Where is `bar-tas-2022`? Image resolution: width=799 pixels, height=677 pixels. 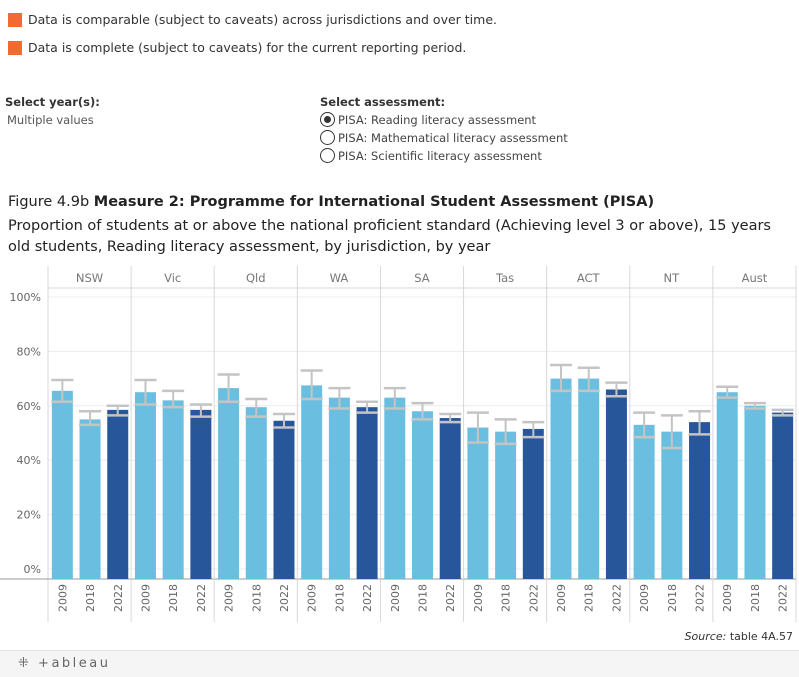
bar-tas-2022 is located at coordinates (533, 503).